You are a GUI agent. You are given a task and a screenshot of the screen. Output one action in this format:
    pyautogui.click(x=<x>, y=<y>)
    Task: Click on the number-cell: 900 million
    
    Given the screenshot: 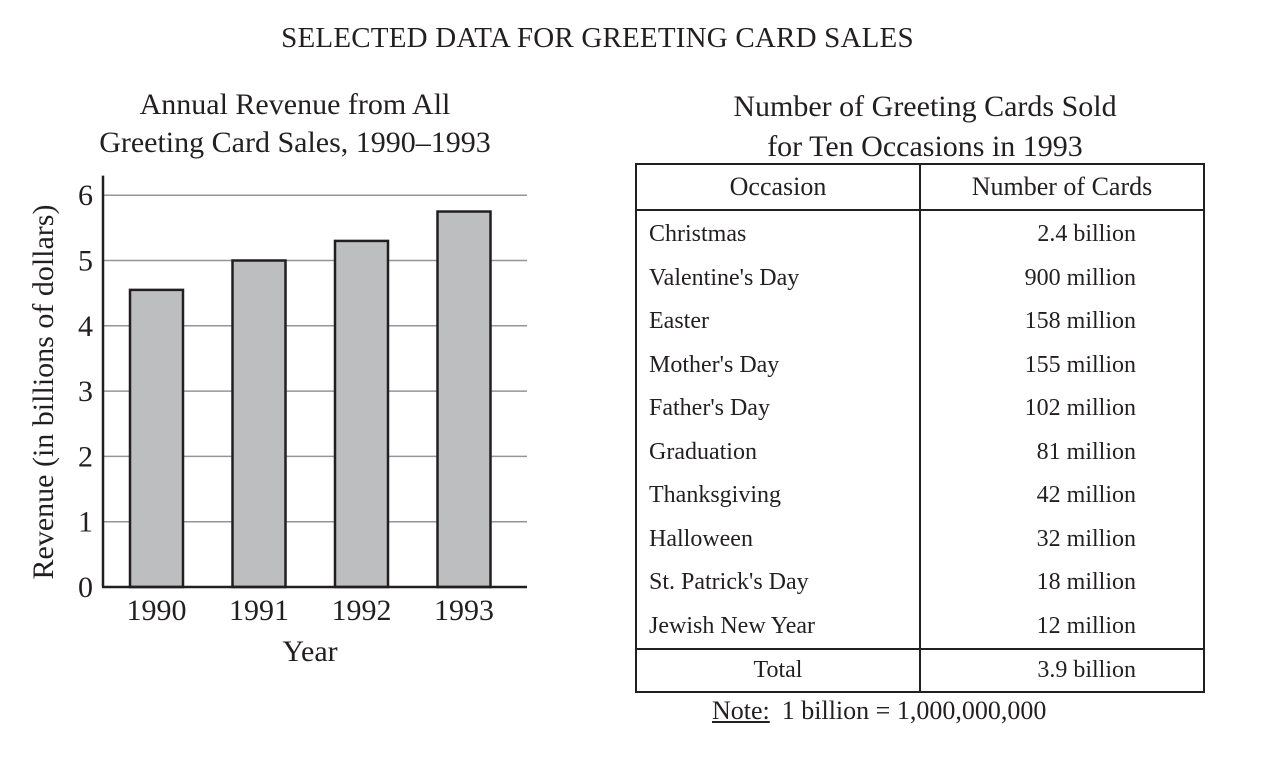 What is the action you would take?
    pyautogui.click(x=1080, y=277)
    